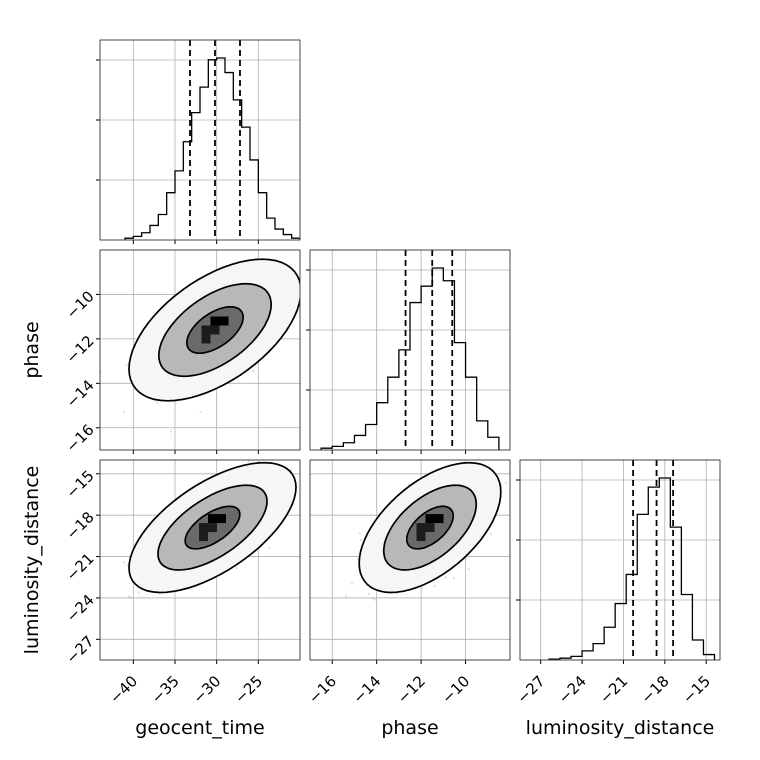 Image resolution: width=760 pixels, height=760 pixels. I want to click on panel-geocent_time-geocent_time, so click(198, 141).